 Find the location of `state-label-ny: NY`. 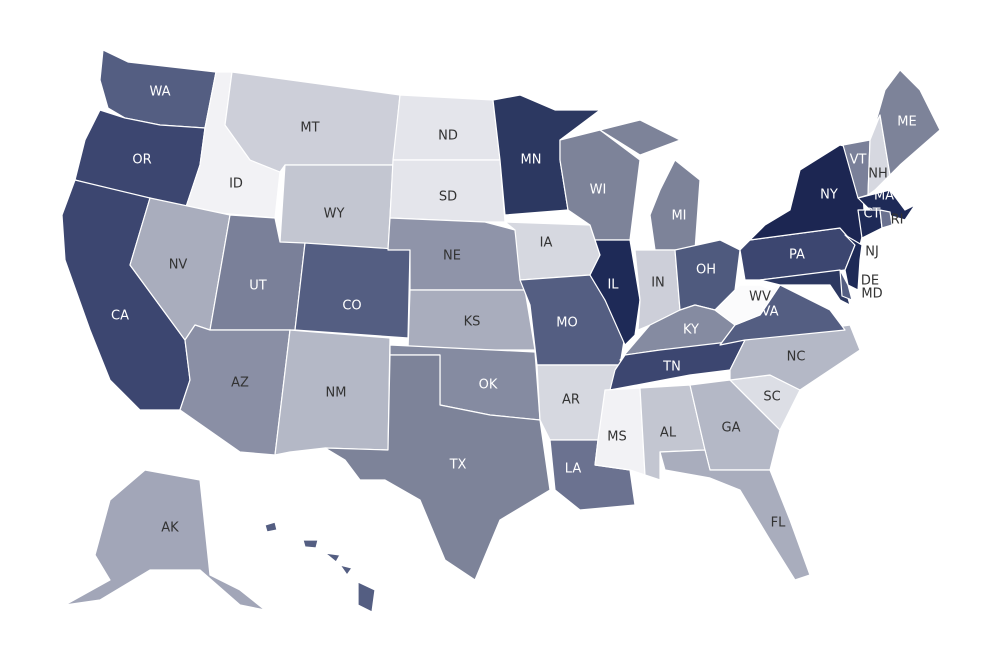

state-label-ny: NY is located at coordinates (829, 195).